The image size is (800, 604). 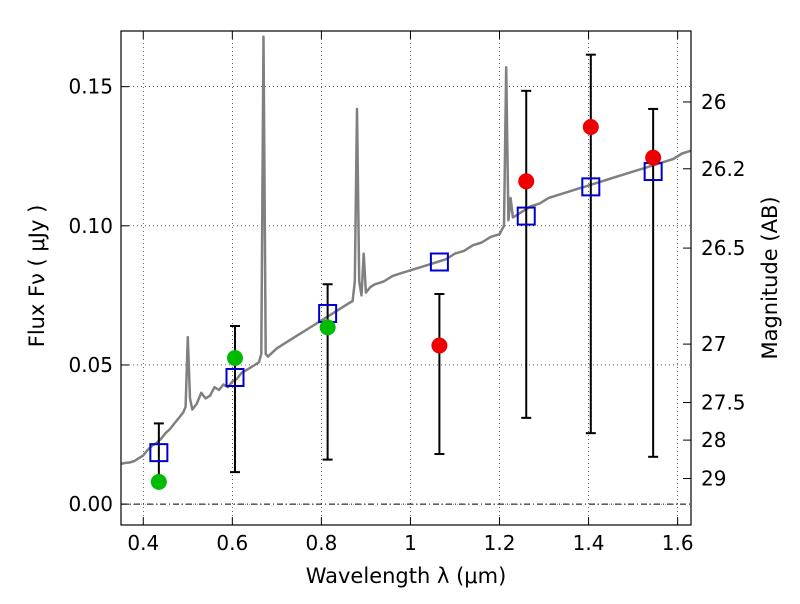 I want to click on right-tick-label: 27, so click(x=713, y=344).